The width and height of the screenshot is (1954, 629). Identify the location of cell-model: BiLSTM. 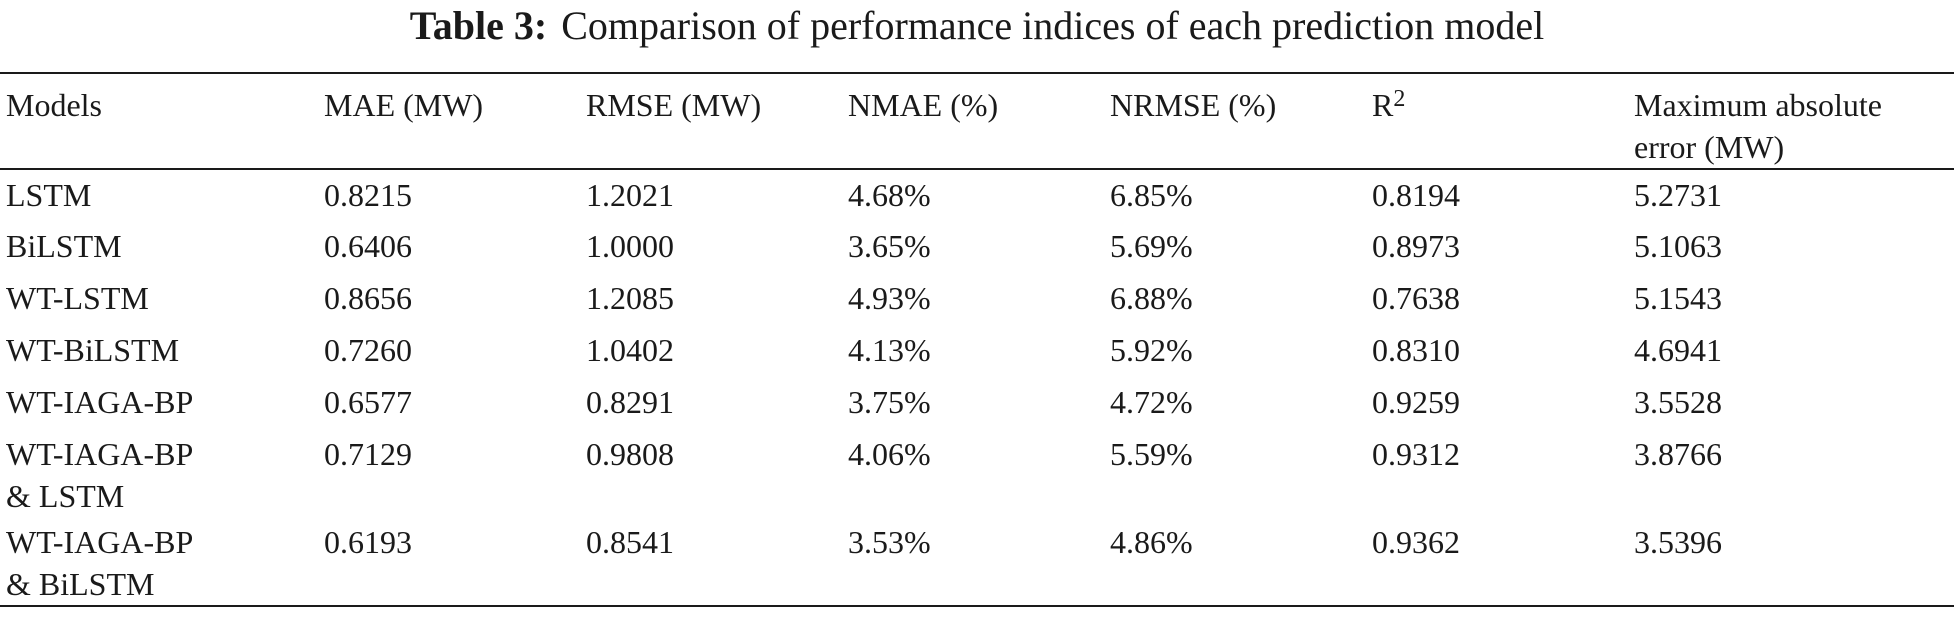
(159, 247).